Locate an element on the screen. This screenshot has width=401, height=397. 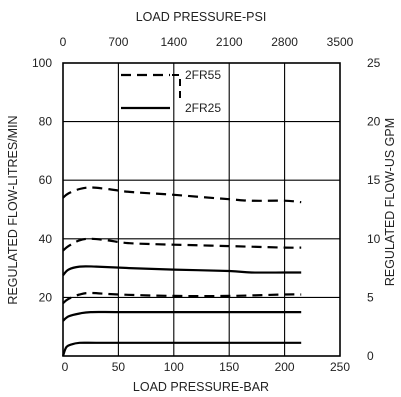
y-left-tick-label: 80 is located at coordinates (46, 122).